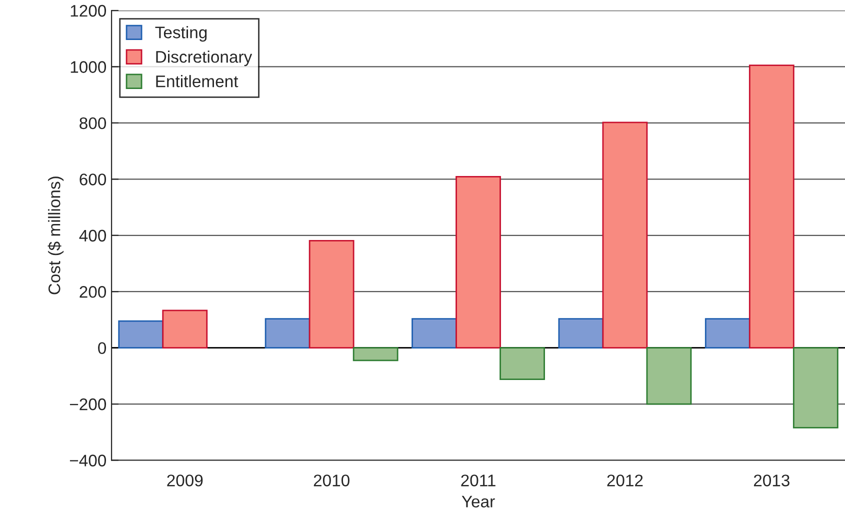 The width and height of the screenshot is (845, 526). I want to click on legend-label: Discretionary, so click(204, 58).